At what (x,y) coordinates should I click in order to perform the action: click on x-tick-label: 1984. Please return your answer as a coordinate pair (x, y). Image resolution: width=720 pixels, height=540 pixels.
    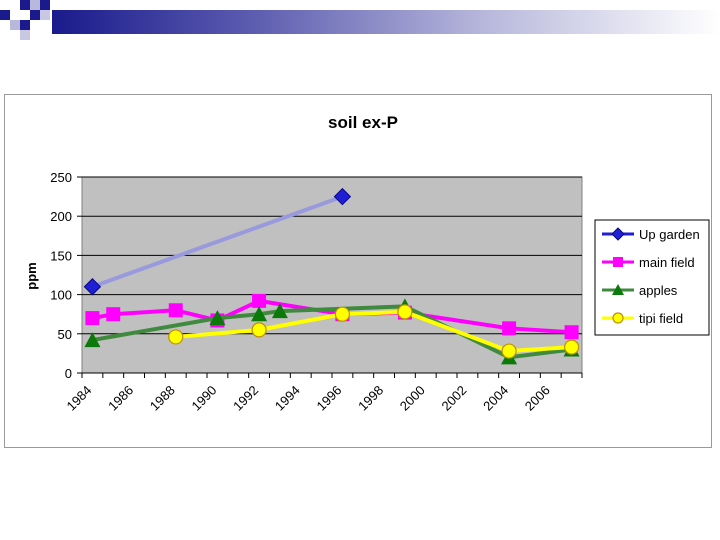
    Looking at the image, I should click on (78, 398).